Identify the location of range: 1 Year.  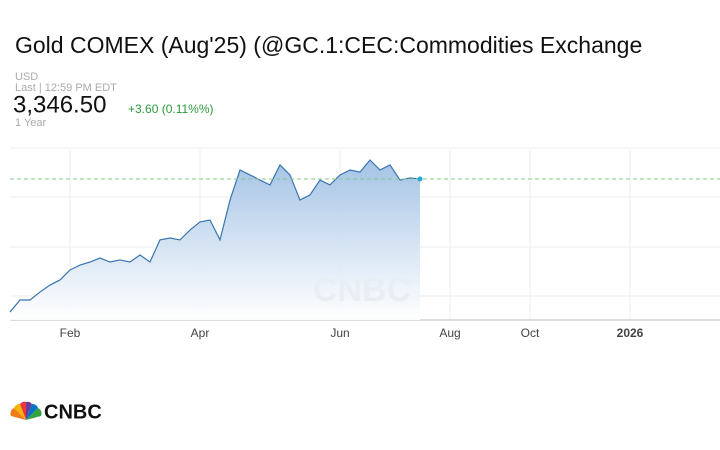
(31, 123).